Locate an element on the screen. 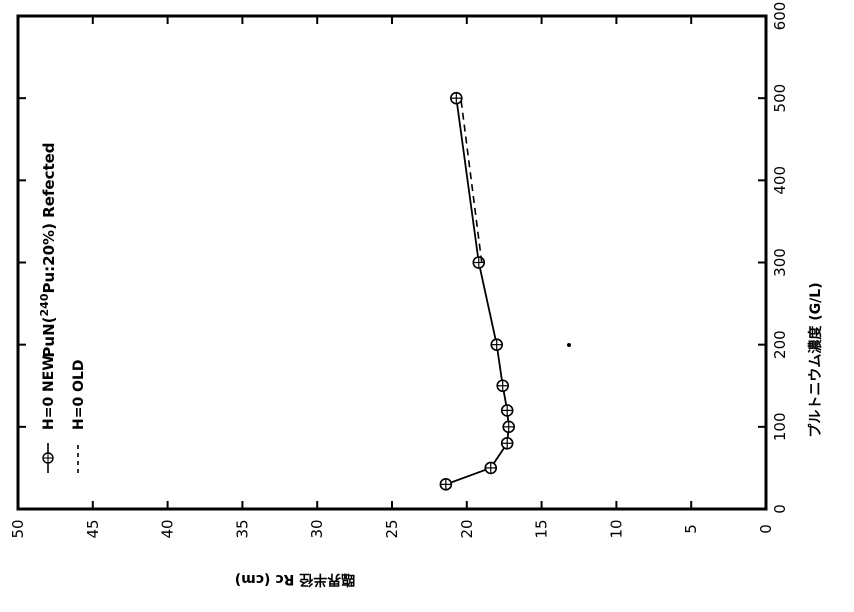  y-tick-label: 5 is located at coordinates (691, 529).